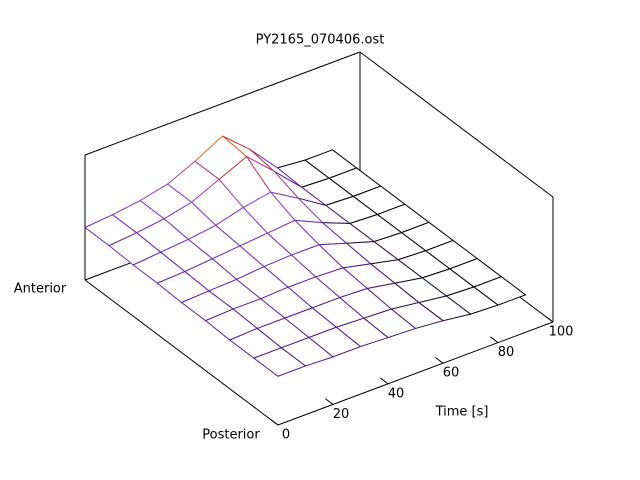 The width and height of the screenshot is (640, 480). Describe the element at coordinates (320, 40) in the screenshot. I see `chart-title: PY2165_070406.ost` at that location.